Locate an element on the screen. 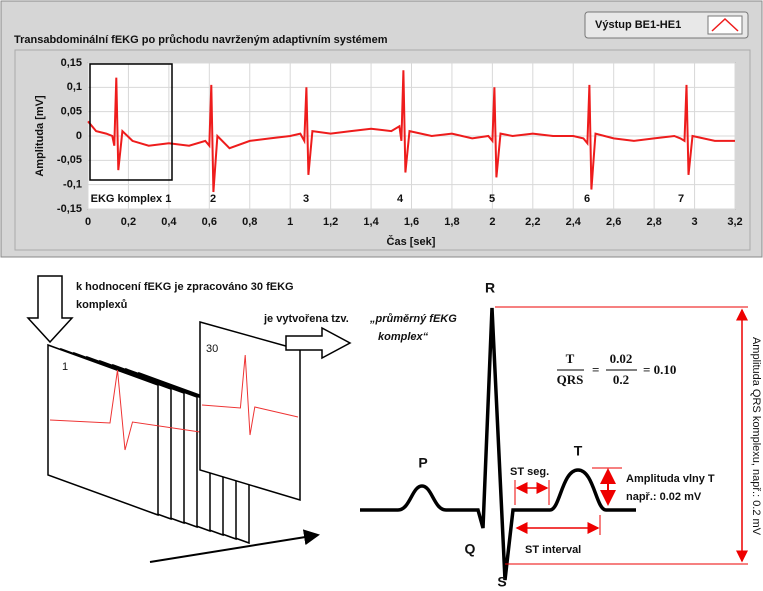 Image resolution: width=763 pixels, height=591 pixels. x-axis-label: Čas [sek] is located at coordinates (411, 241).